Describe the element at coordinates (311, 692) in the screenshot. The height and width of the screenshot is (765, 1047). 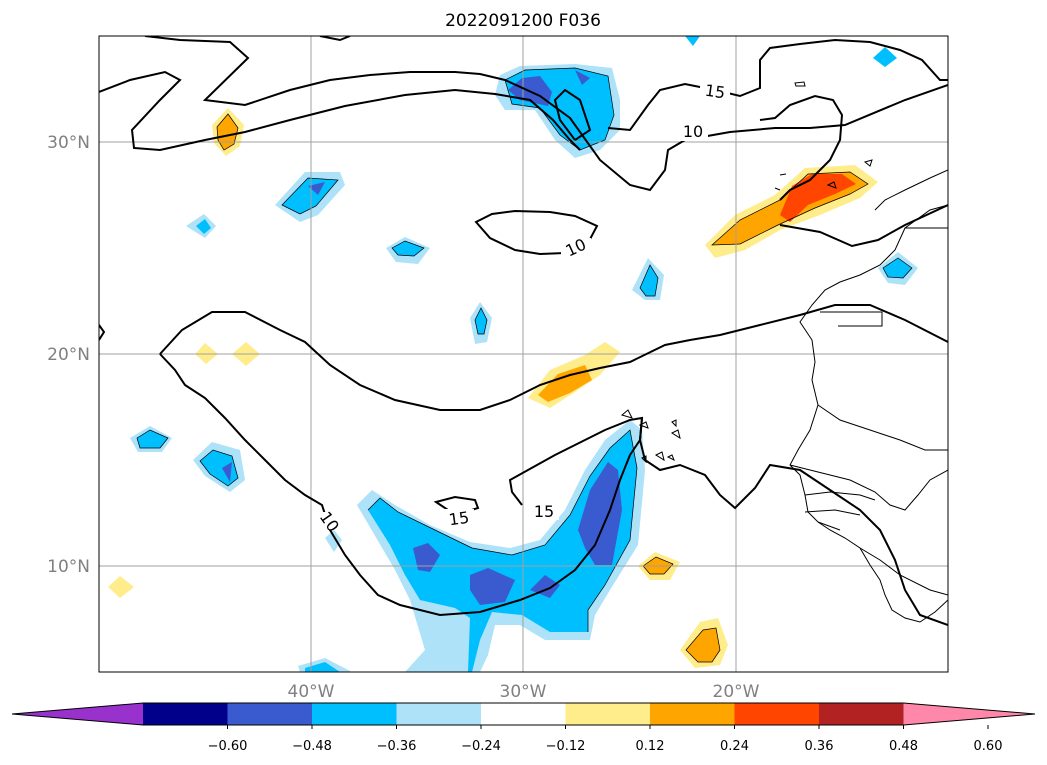
I see `lon-label-40w: 40°W` at that location.